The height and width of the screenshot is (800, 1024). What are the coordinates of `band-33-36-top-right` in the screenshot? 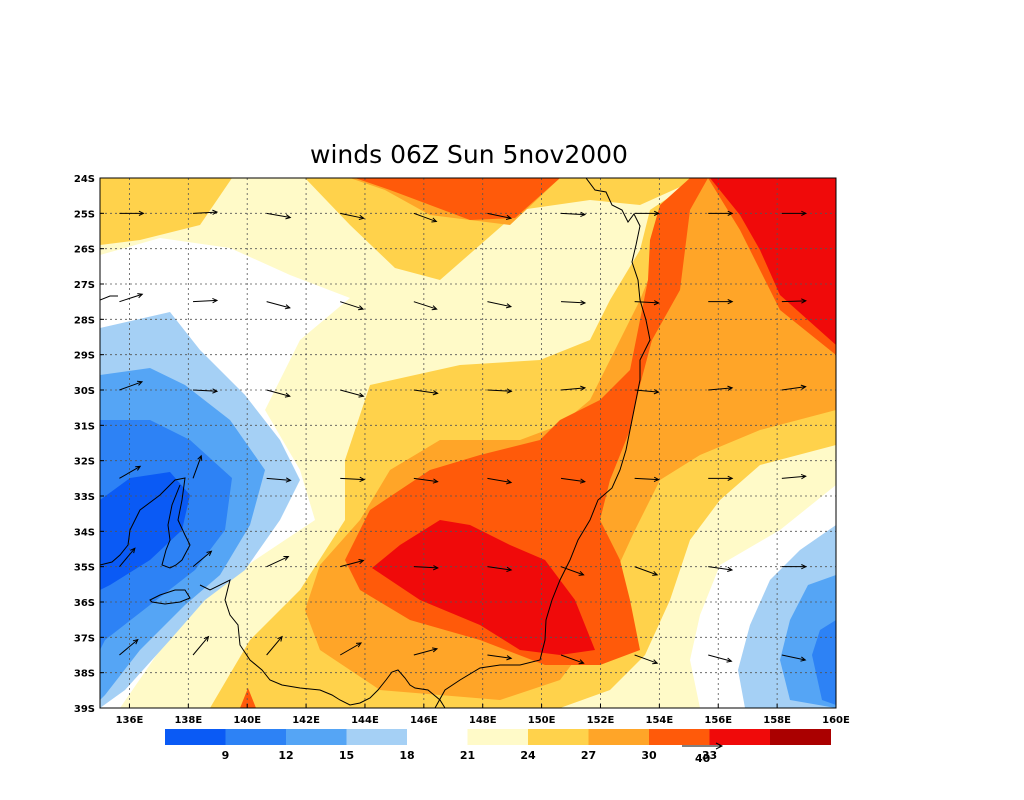 It's located at (773, 261).